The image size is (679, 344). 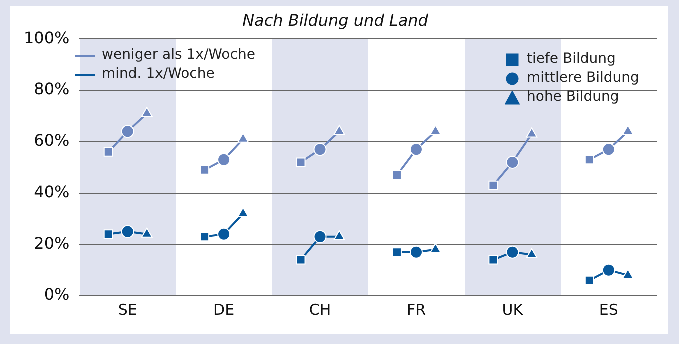 I want to click on x-tick-label: FR, so click(x=416, y=309).